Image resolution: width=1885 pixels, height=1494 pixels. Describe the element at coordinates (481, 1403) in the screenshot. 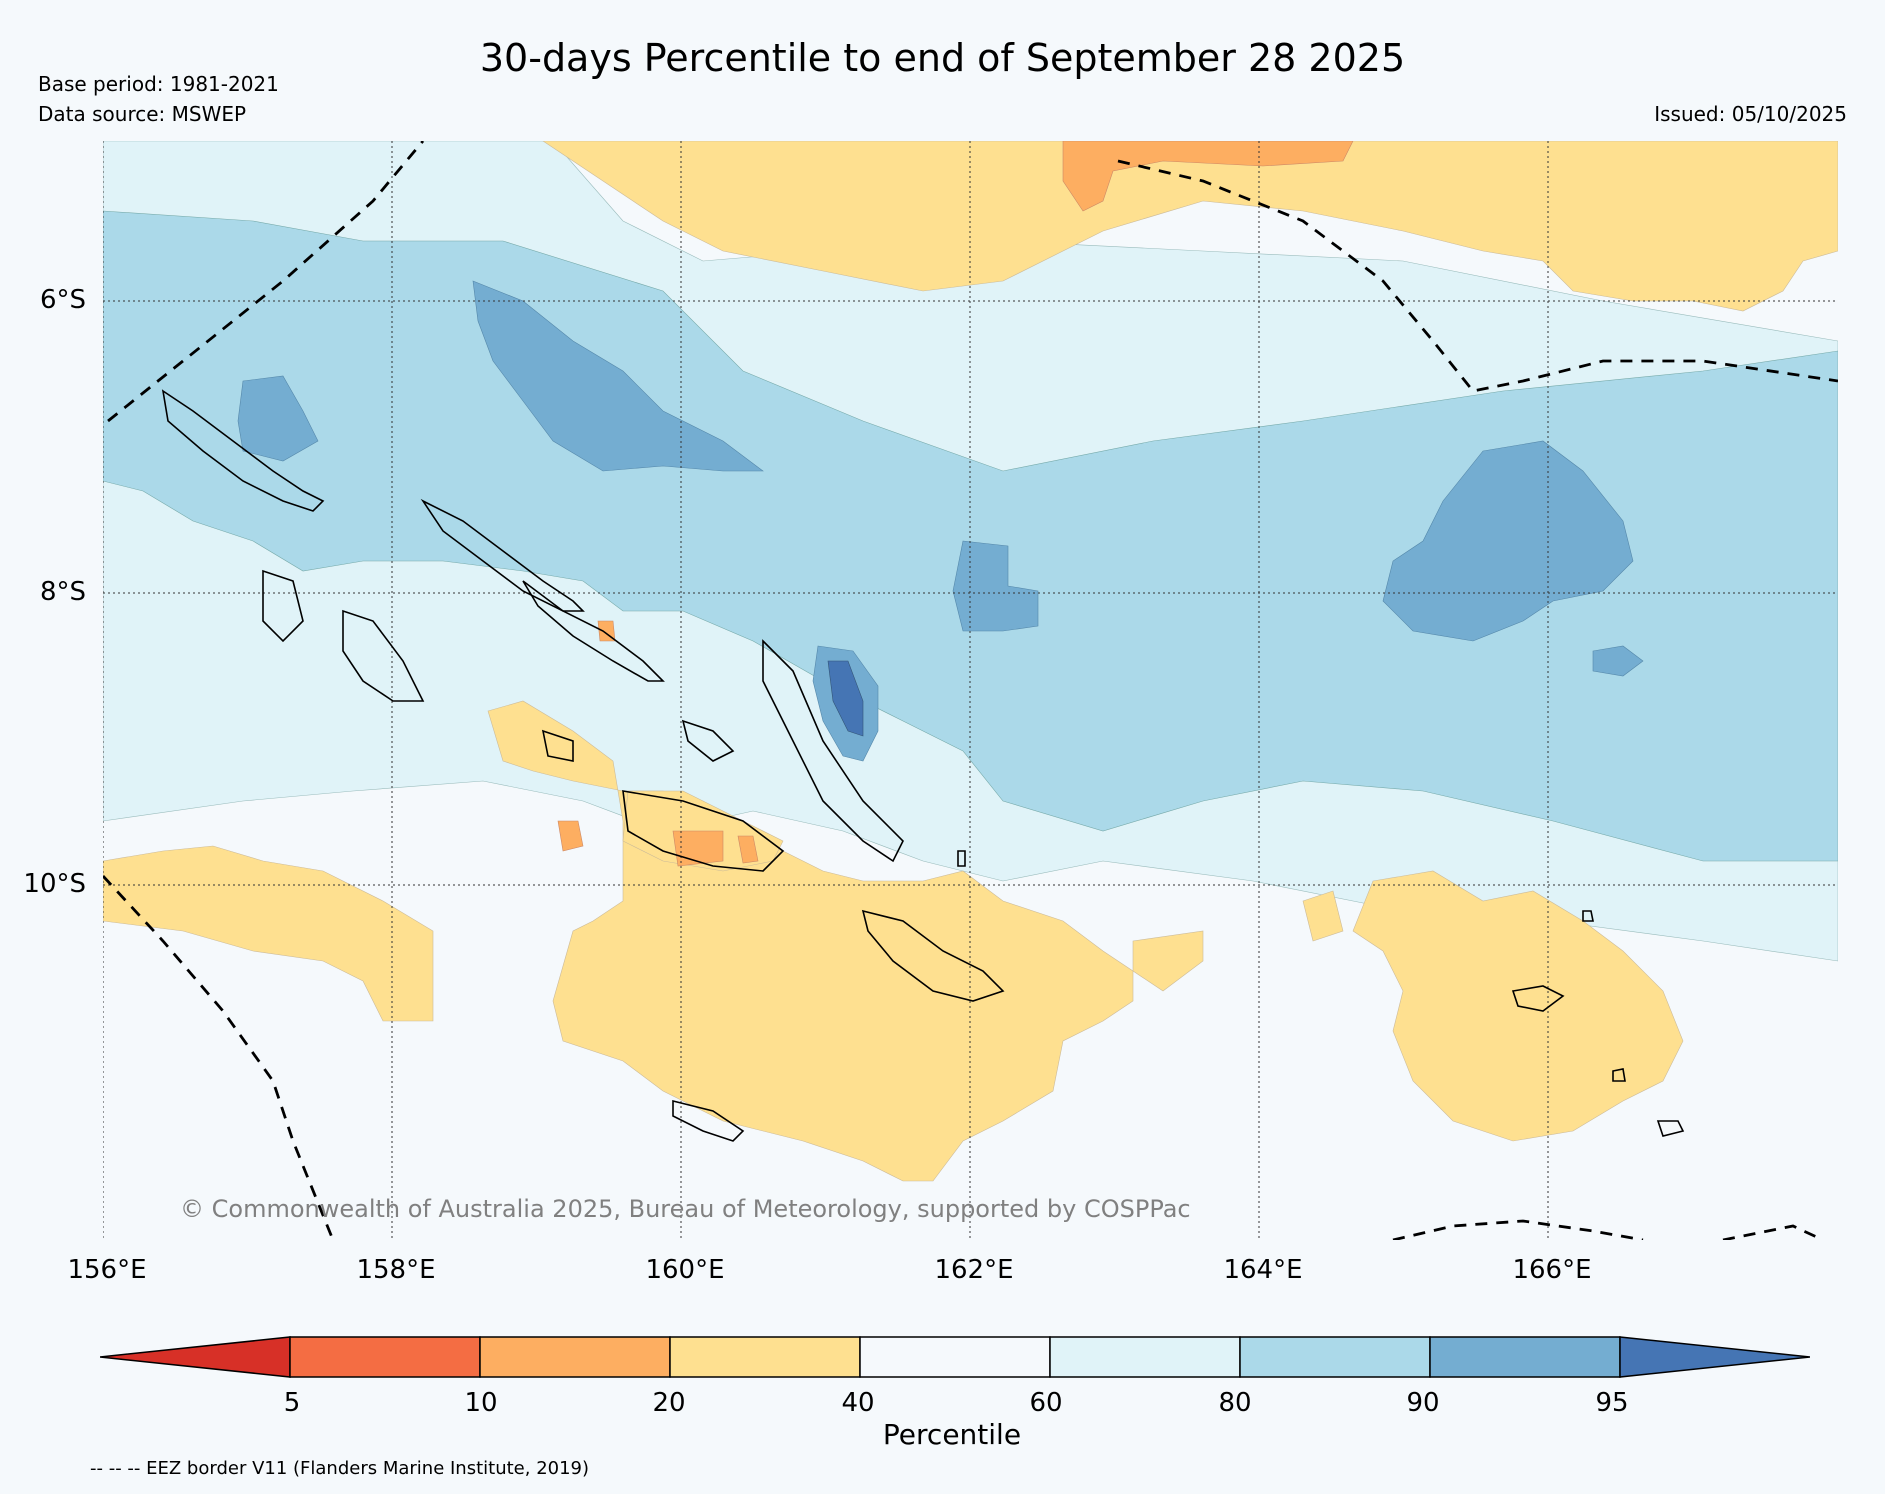

I see `colorbar-tick-10: 10` at that location.